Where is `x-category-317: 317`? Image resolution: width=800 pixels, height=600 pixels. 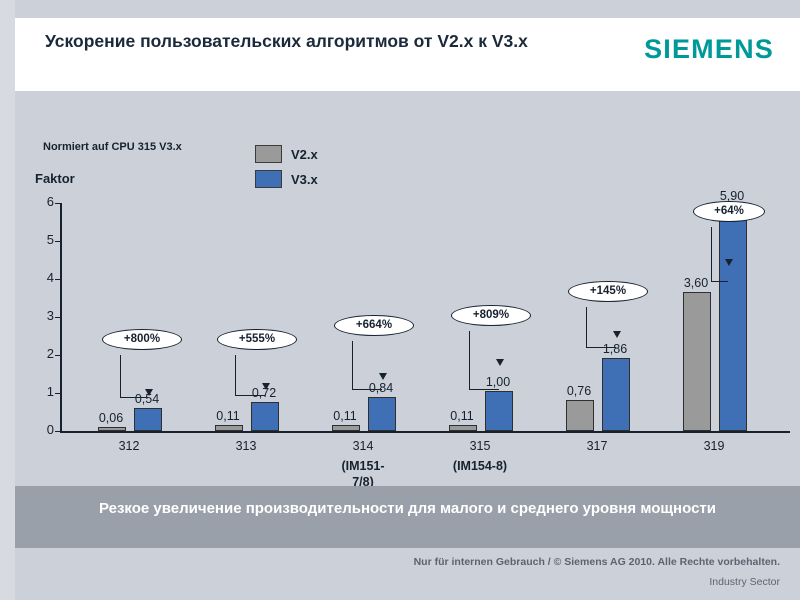 x-category-317: 317 is located at coordinates (597, 446).